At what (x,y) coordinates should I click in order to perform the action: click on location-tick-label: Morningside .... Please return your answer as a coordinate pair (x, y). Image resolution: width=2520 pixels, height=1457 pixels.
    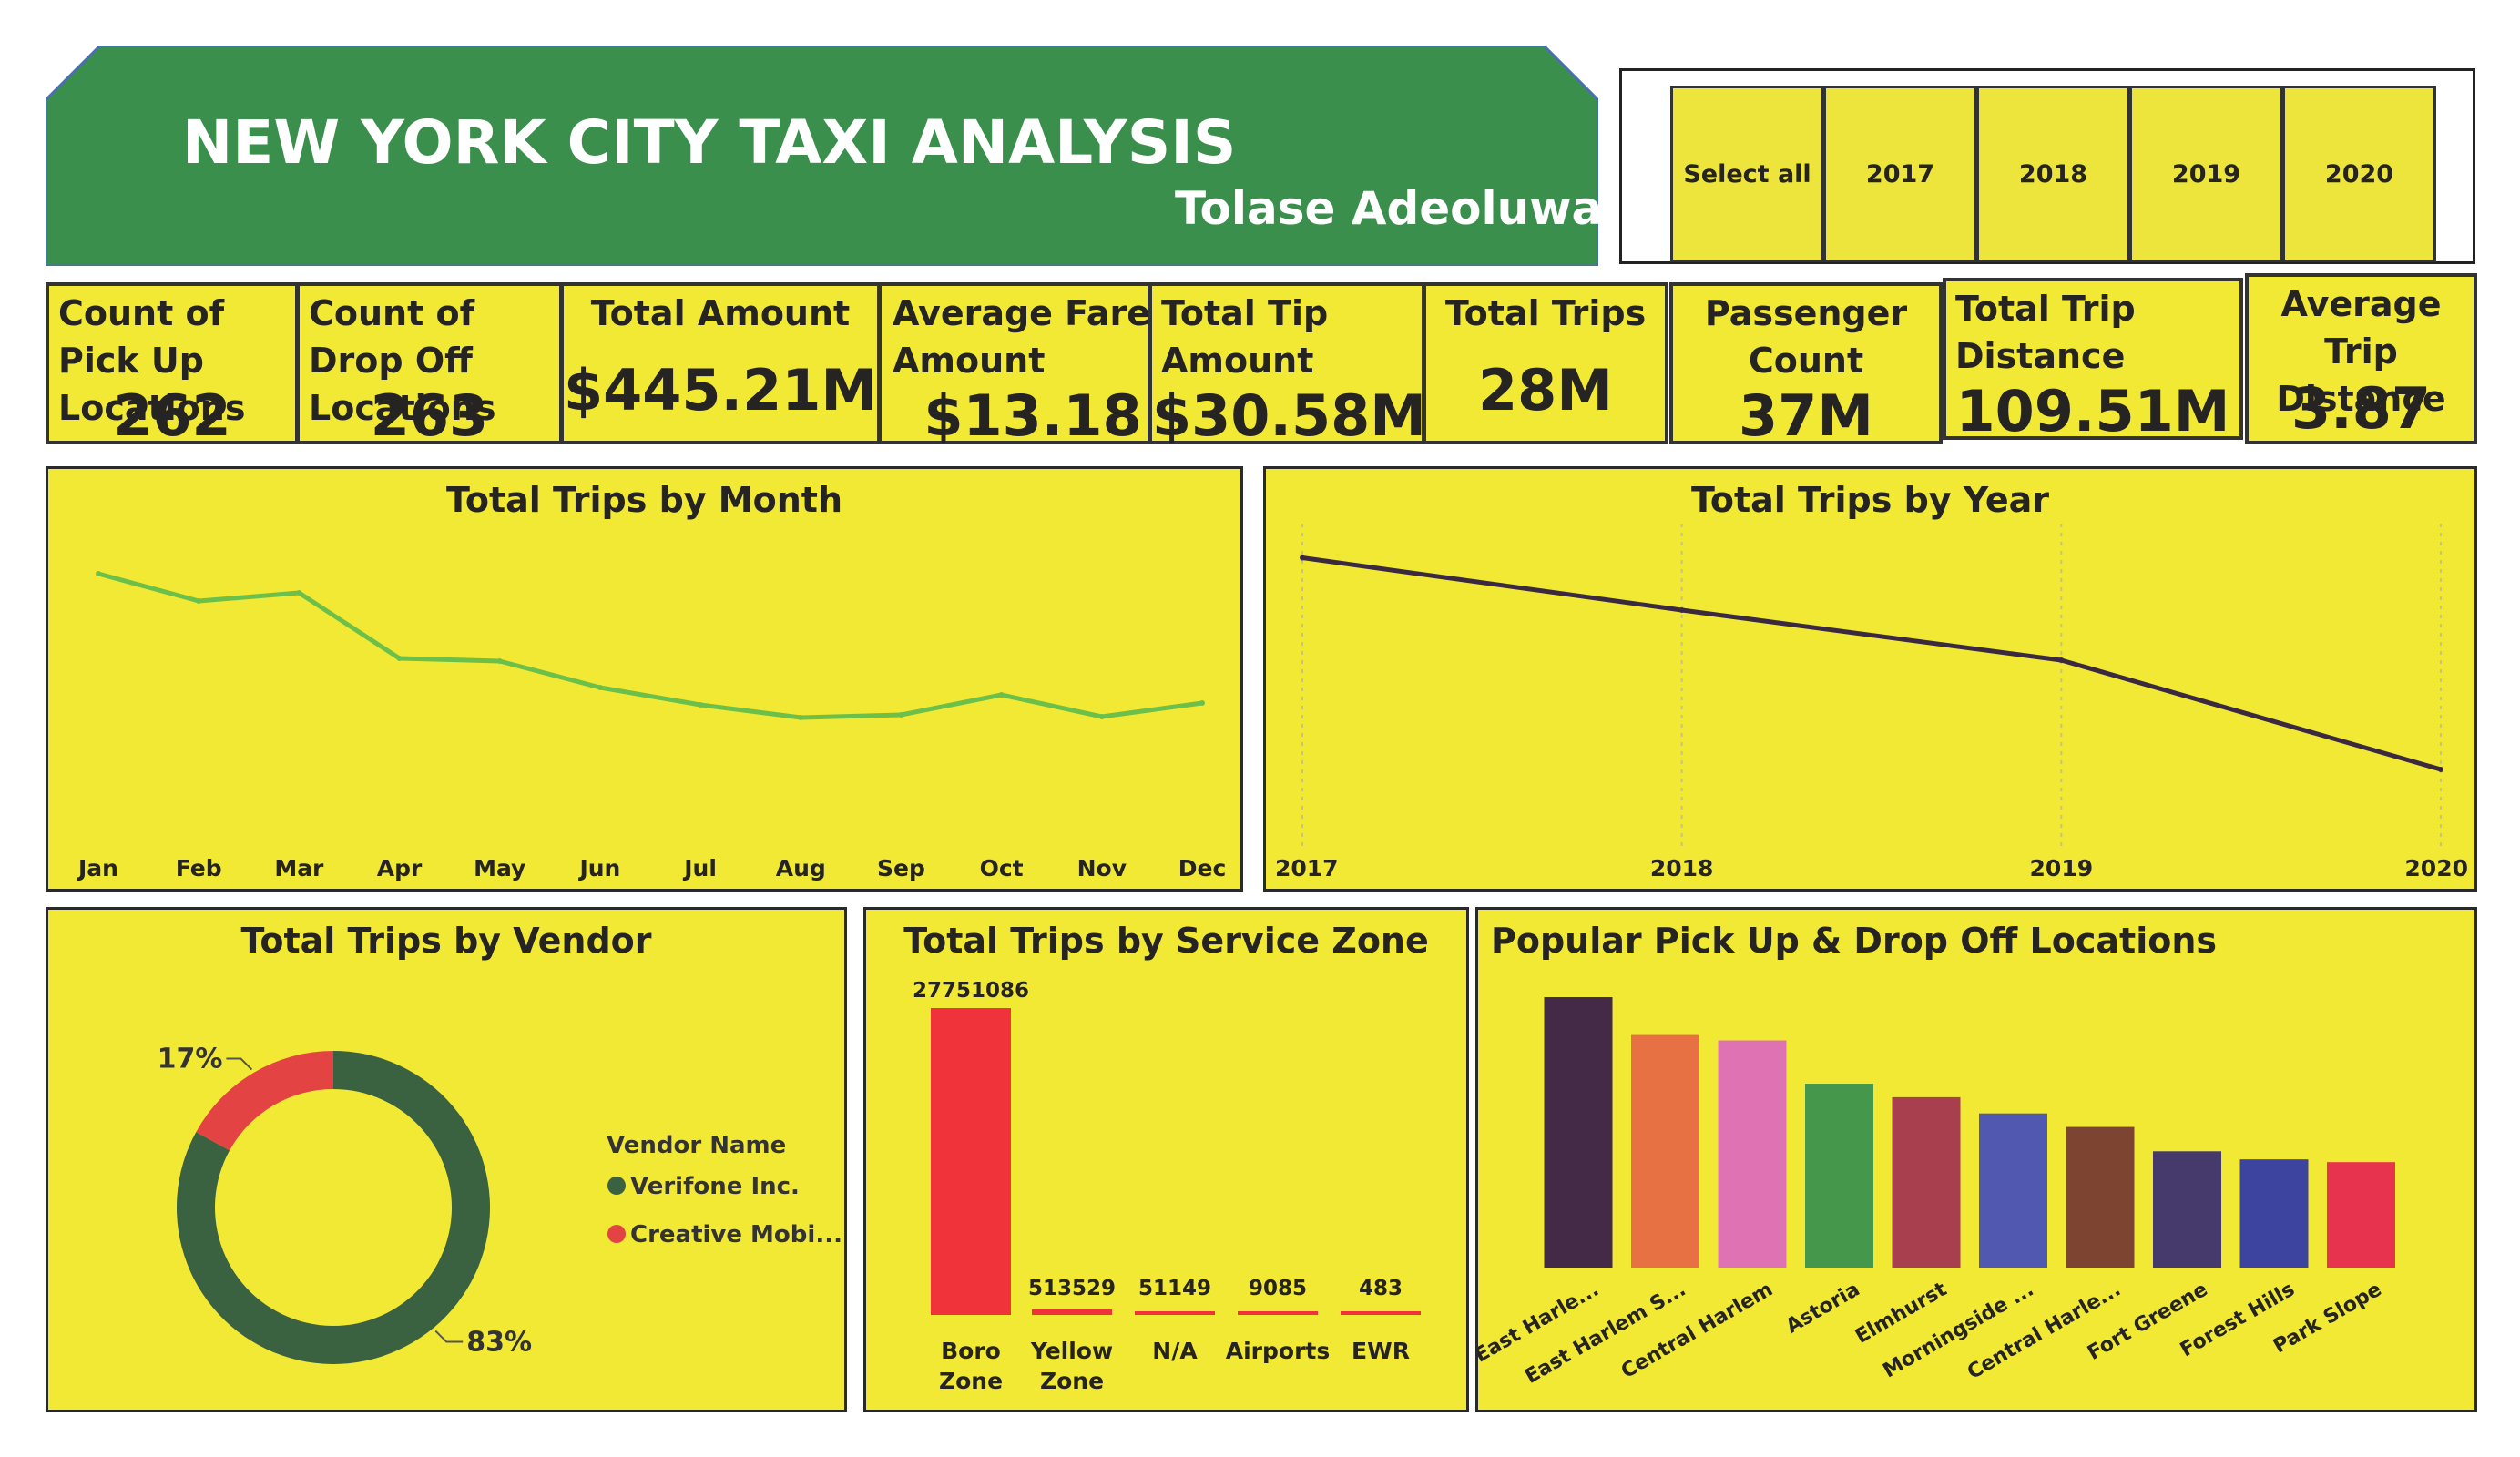
    Looking at the image, I should click on (1958, 1331).